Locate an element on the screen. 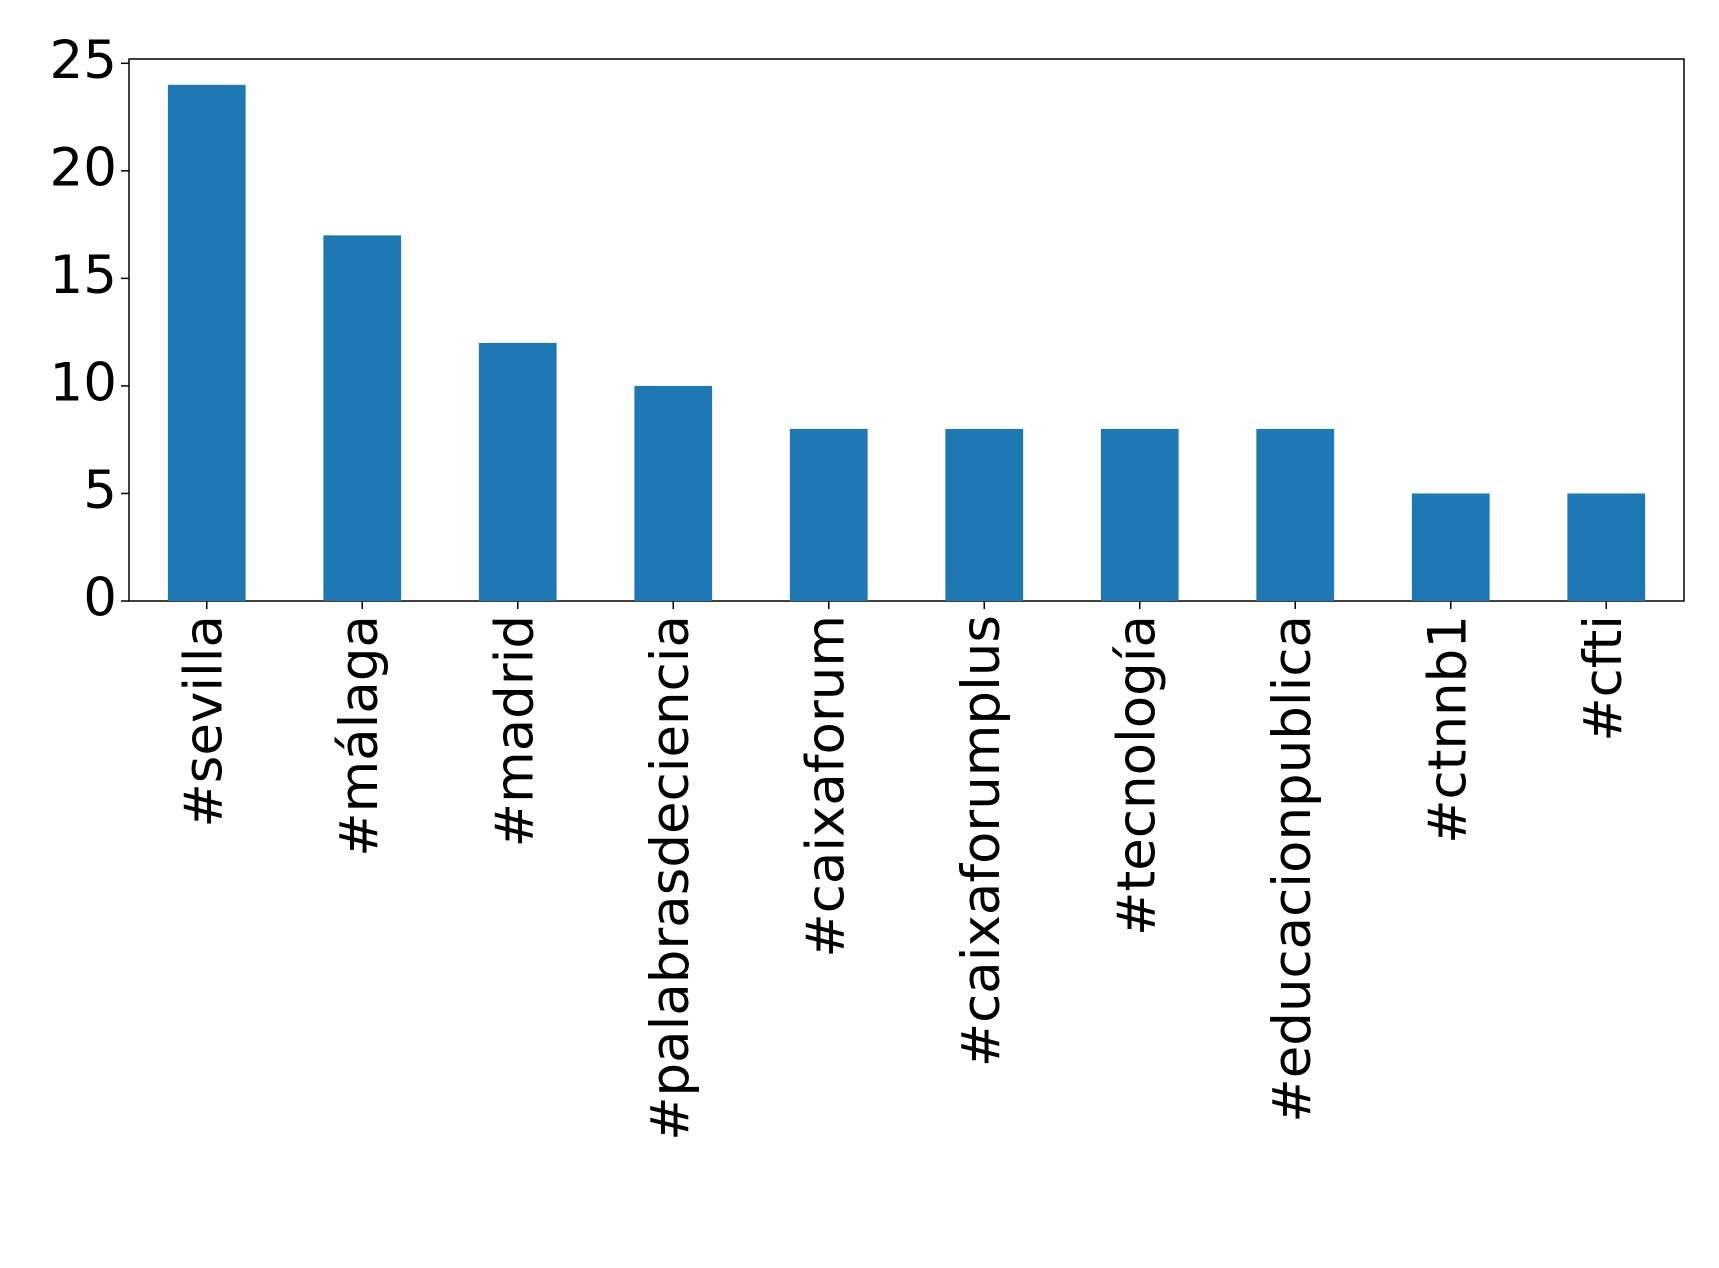 This screenshot has width=1719, height=1268. x-tick-label: #sevilla is located at coordinates (203, 721).